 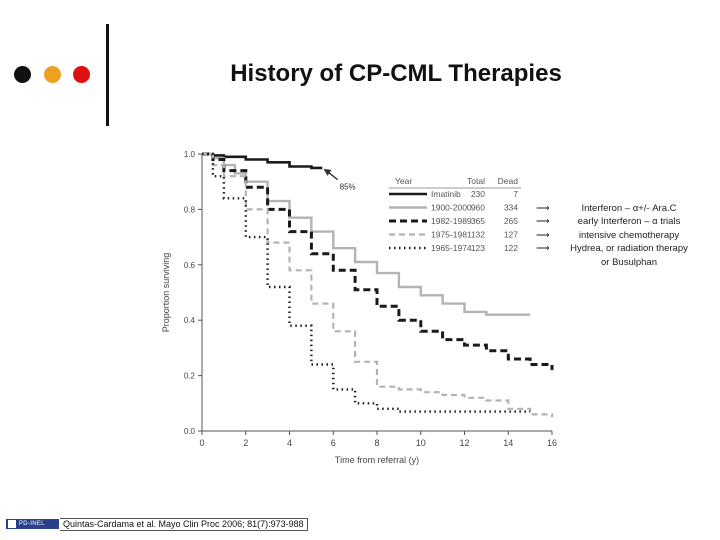 What do you see at coordinates (201, 443) in the screenshot?
I see `x-tick-label: 0` at bounding box center [201, 443].